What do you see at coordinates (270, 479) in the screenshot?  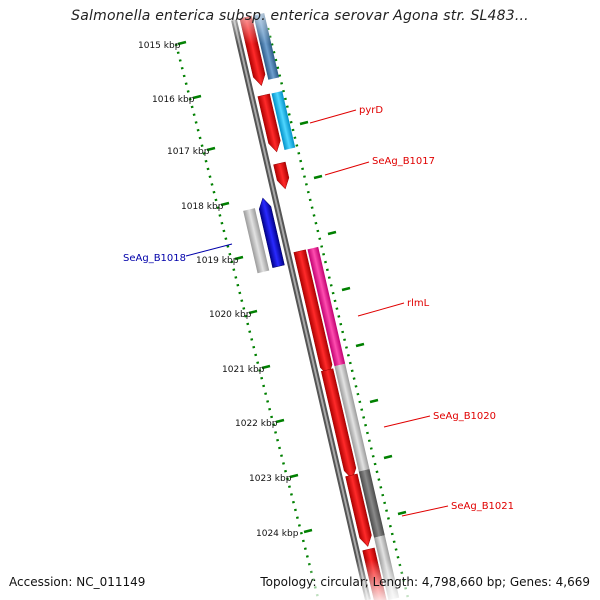 I see `tick-label: 1023 kbp` at bounding box center [270, 479].